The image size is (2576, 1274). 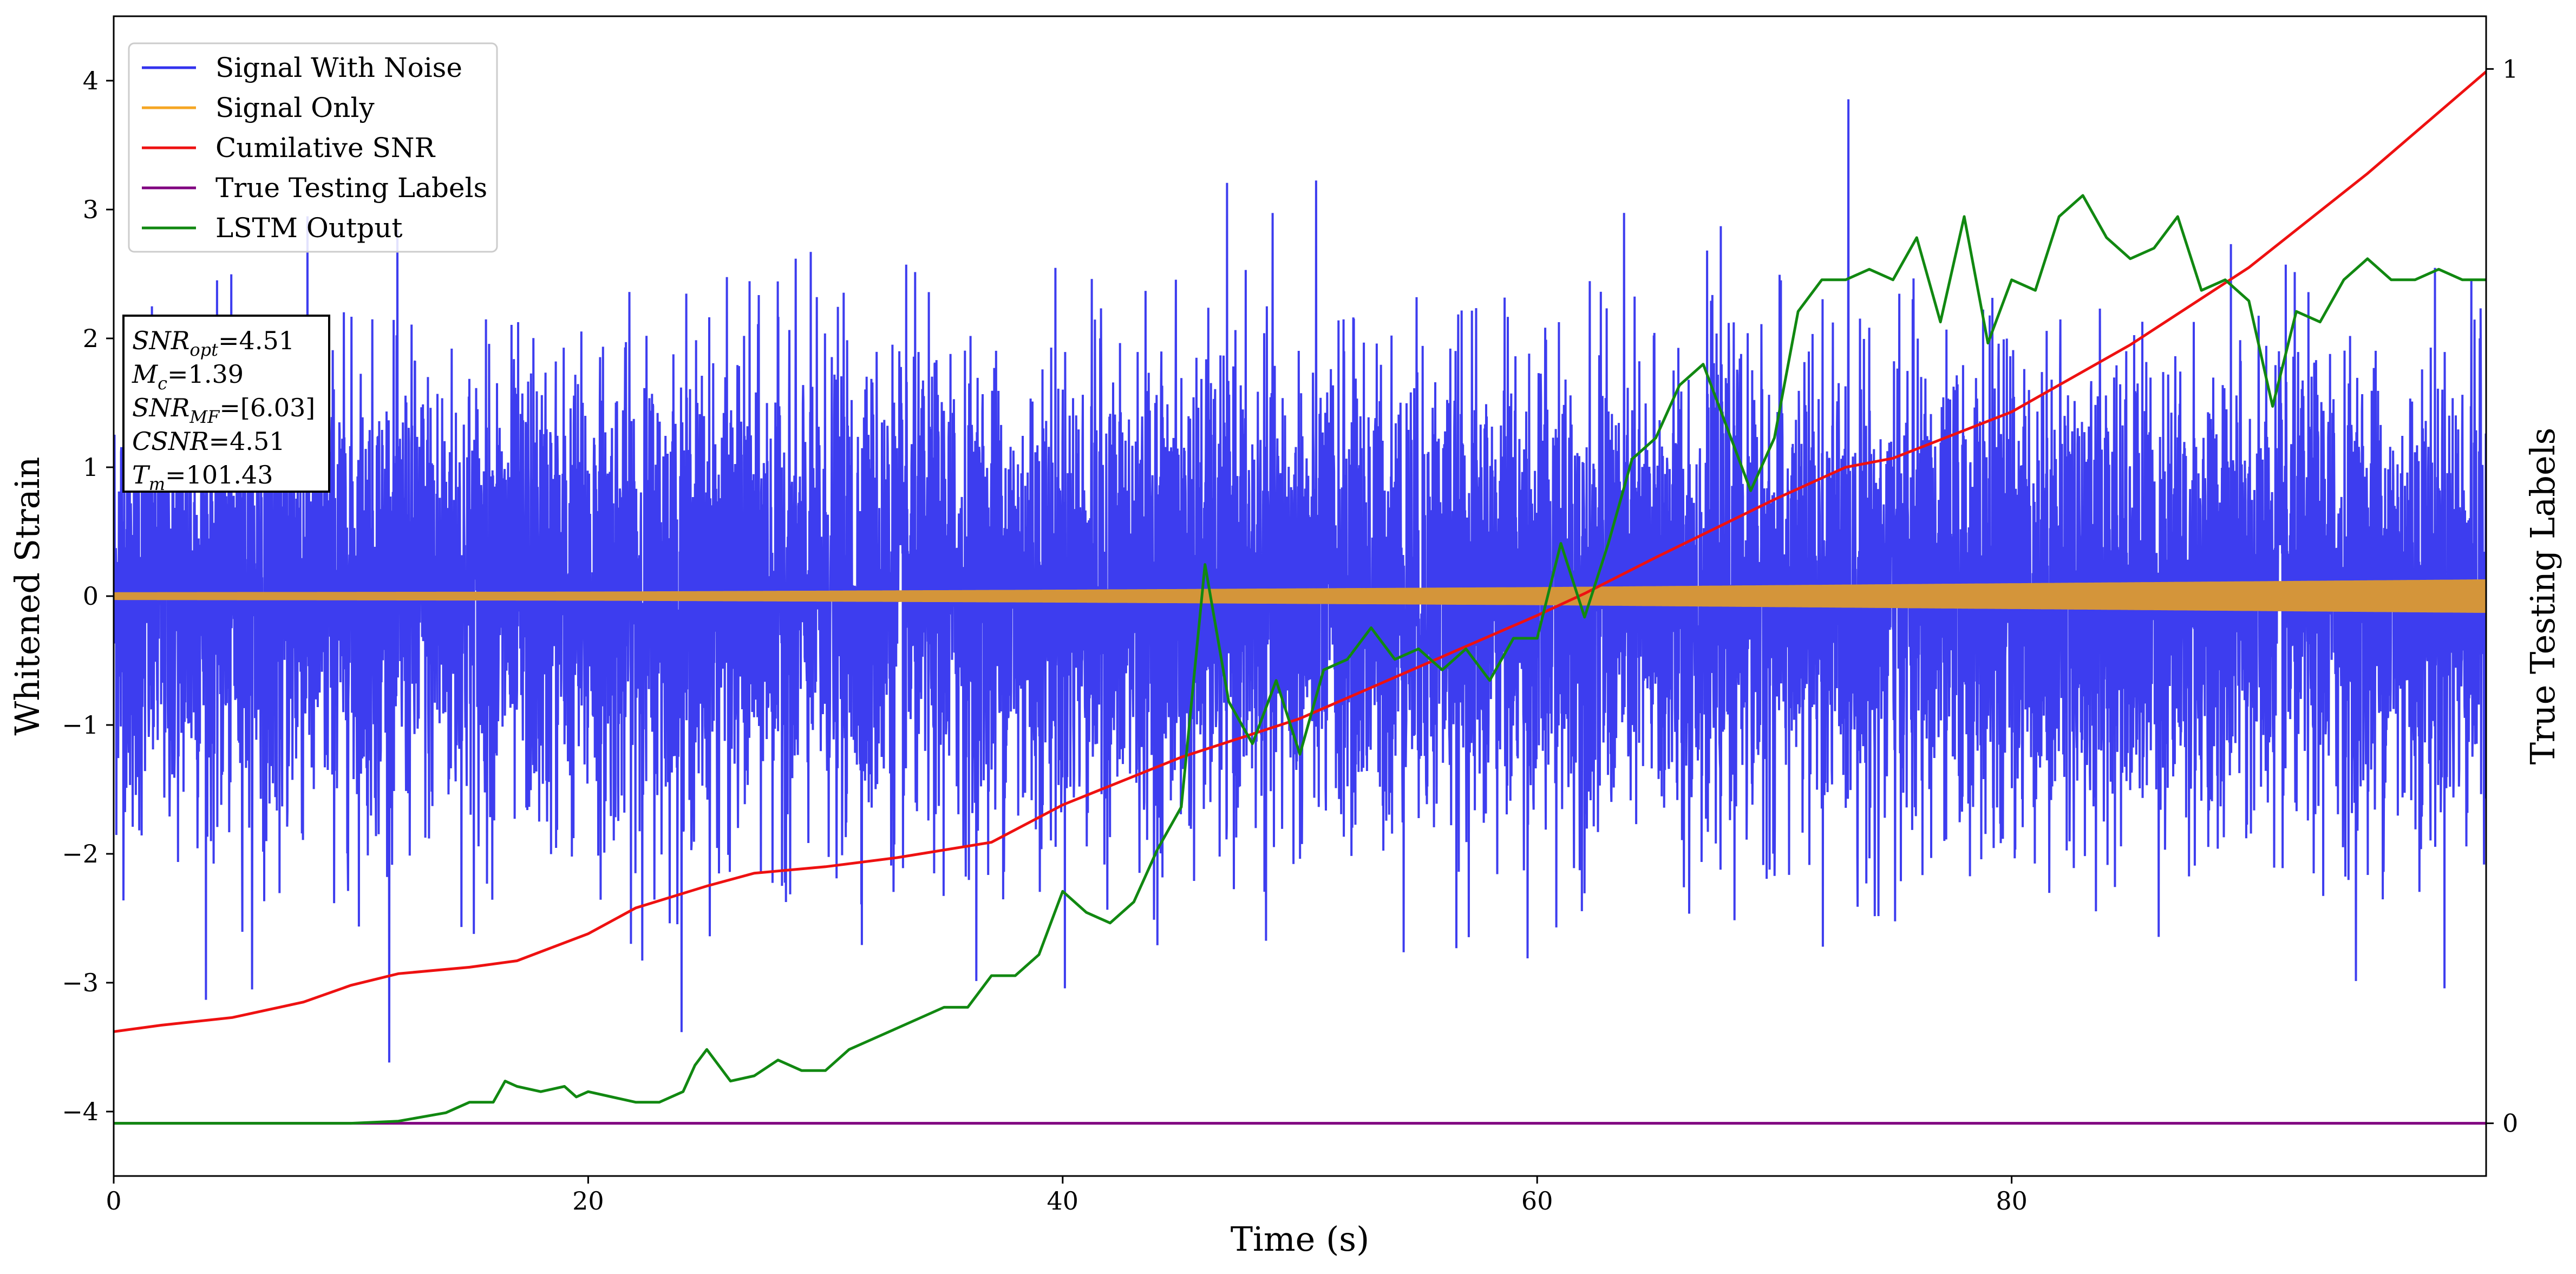 I want to click on y-tick-label: −3, so click(x=80, y=982).